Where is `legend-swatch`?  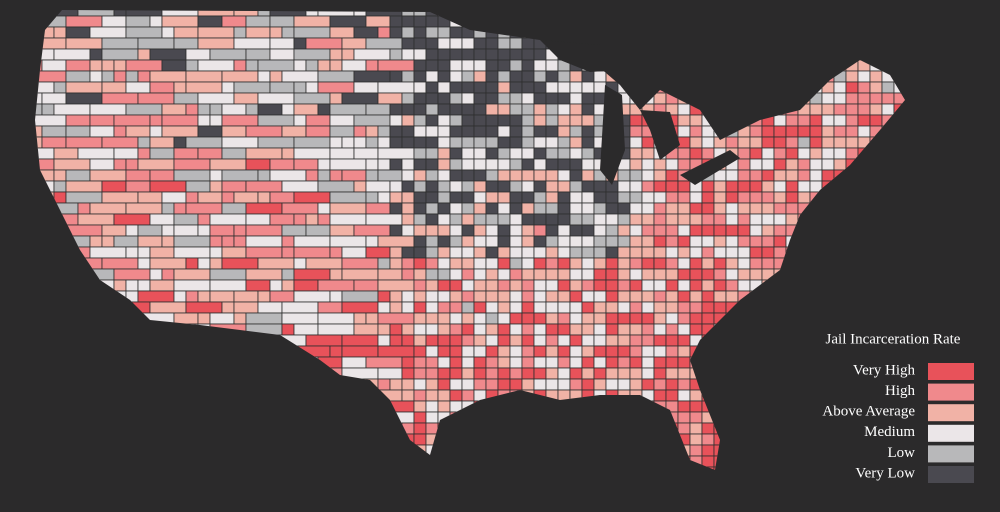 legend-swatch is located at coordinates (951, 413).